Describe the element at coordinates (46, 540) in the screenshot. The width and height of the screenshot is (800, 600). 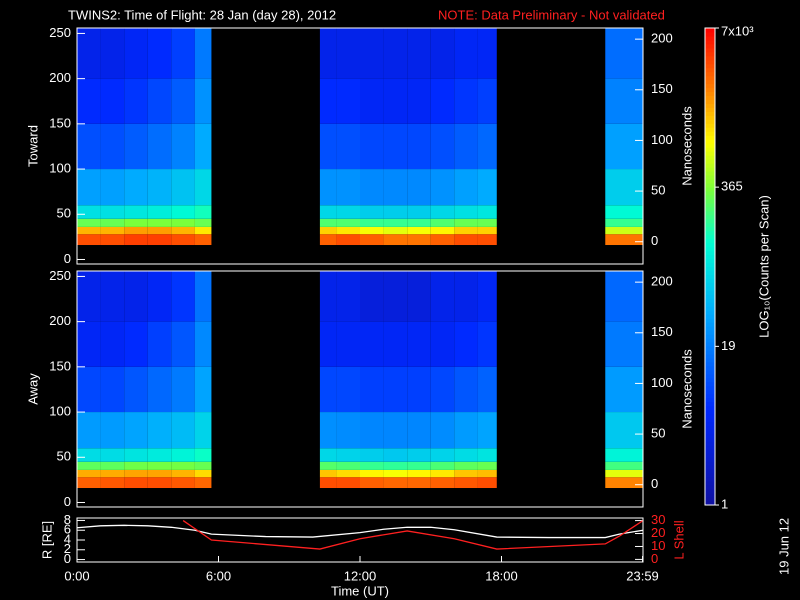
I see `y-axis-label: R [RE]` at that location.